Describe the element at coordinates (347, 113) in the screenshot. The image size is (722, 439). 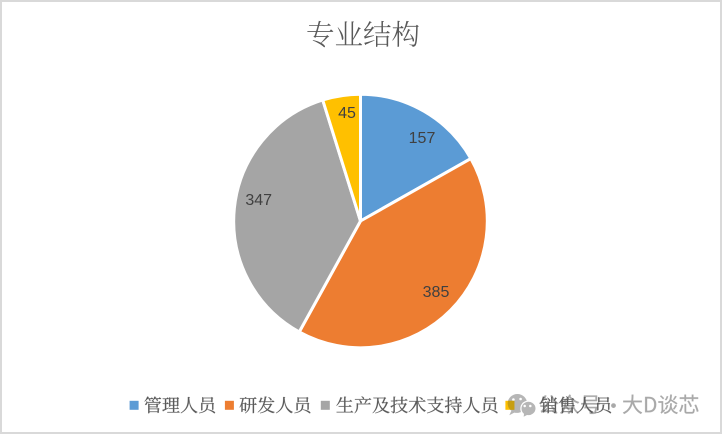
I see `svg-text: 45` at that location.